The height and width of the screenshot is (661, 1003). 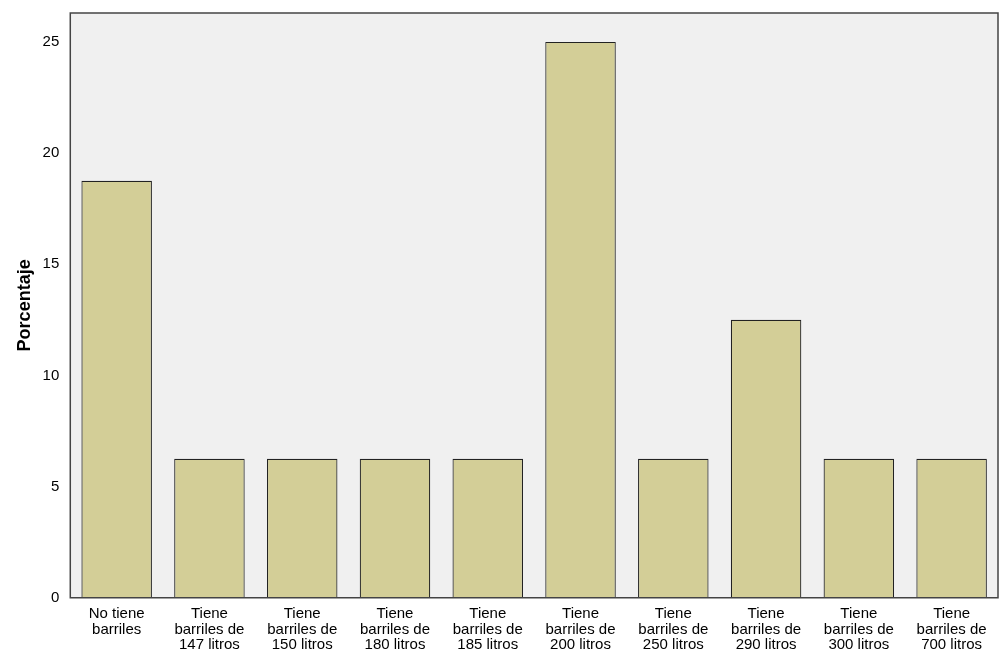 I want to click on y-tick-label: 15, so click(x=51, y=263).